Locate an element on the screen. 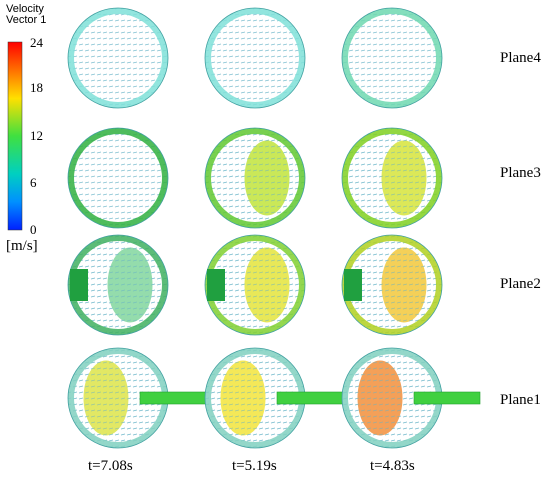 This screenshot has height=481, width=550. plane-label-2: Plane2 is located at coordinates (520, 284).